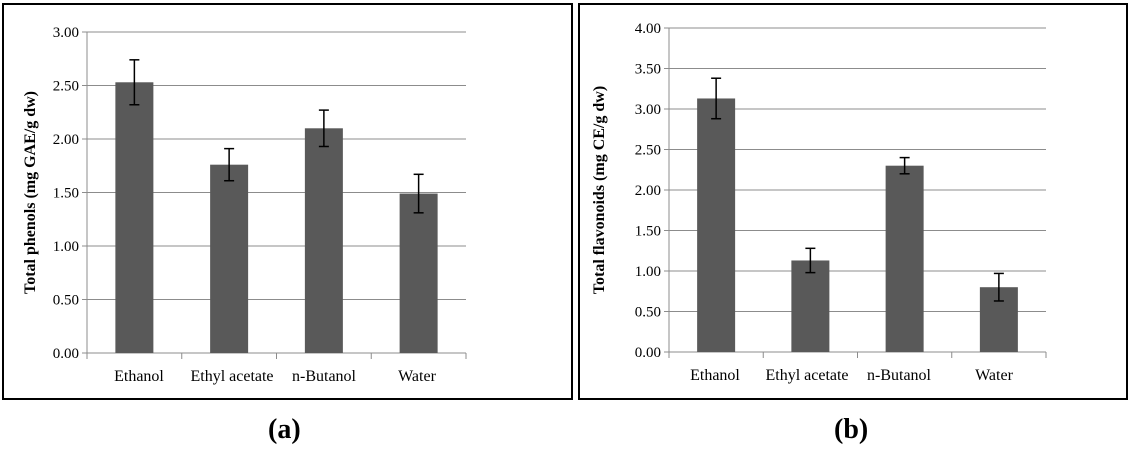  I want to click on chart-b-ytick-label: 2.00, so click(648, 191).